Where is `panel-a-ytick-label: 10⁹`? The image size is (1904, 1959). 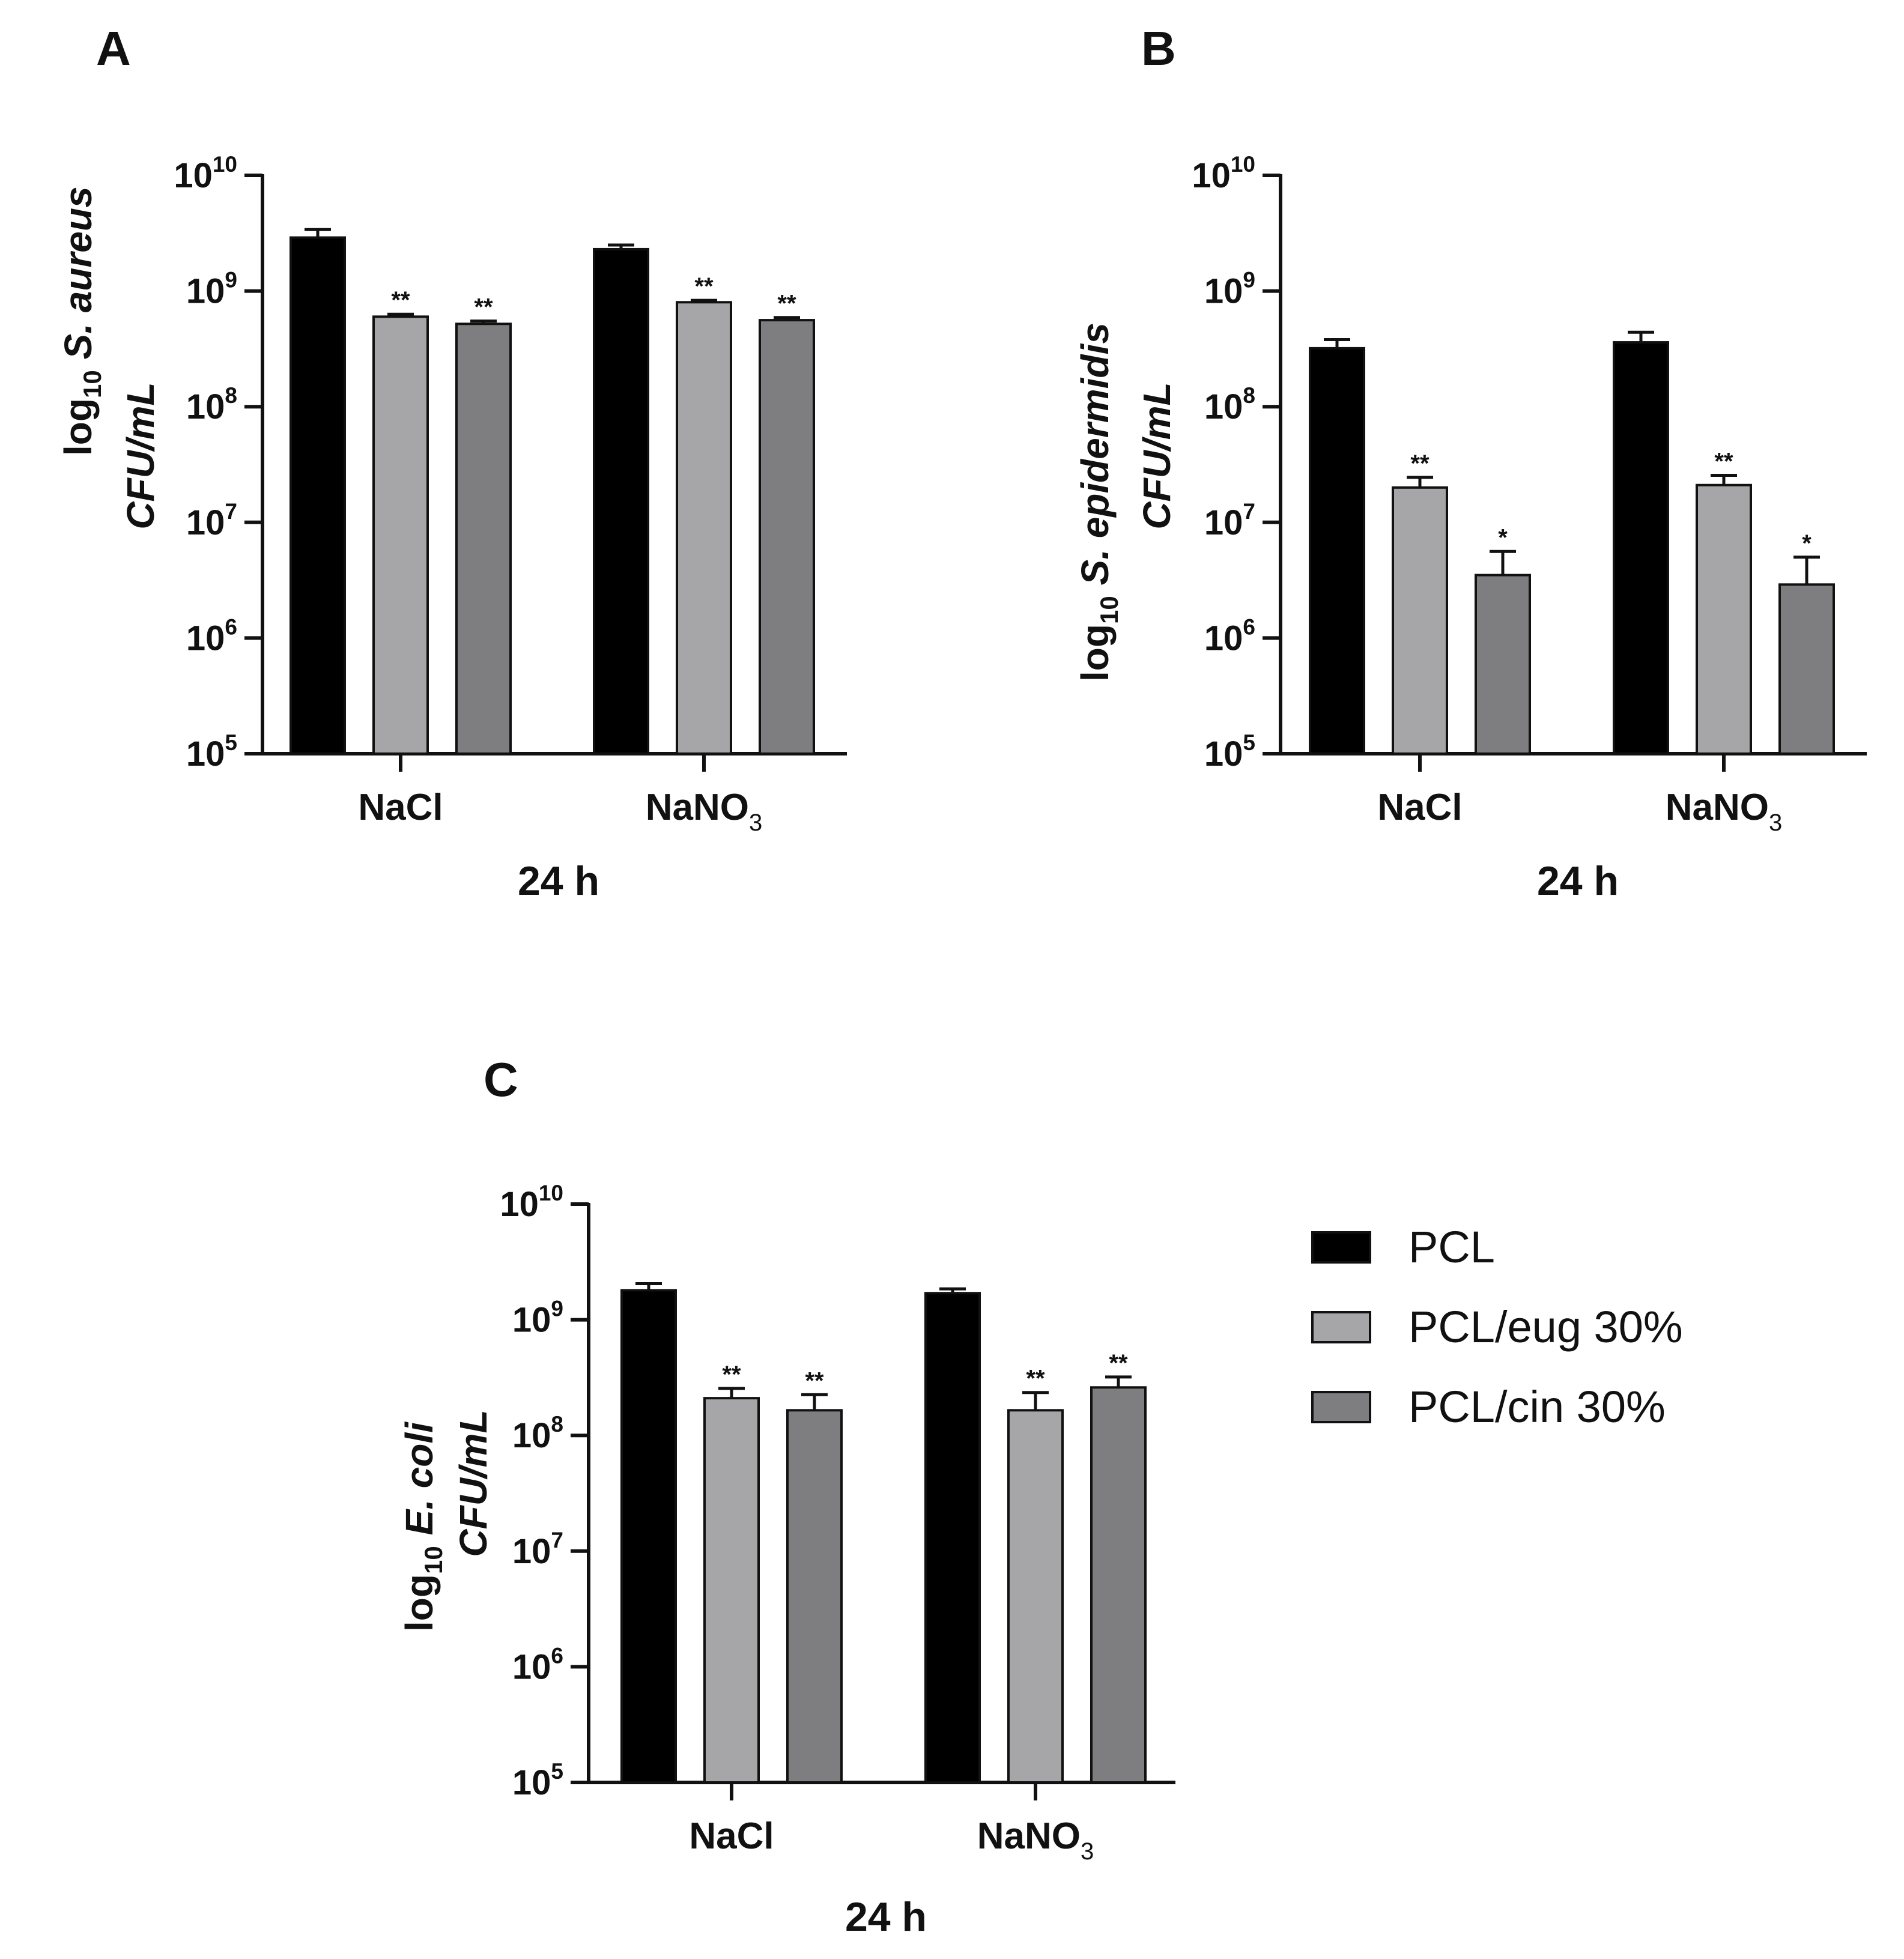
panel-a-ytick-label: 10⁹ is located at coordinates (212, 289).